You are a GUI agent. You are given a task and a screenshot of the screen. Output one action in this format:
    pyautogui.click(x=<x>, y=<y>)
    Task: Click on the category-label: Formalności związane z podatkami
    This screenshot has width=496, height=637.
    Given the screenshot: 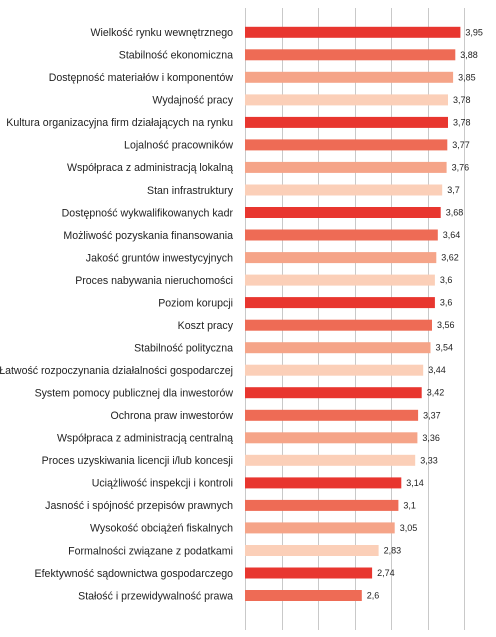 What is the action you would take?
    pyautogui.click(x=150, y=551)
    